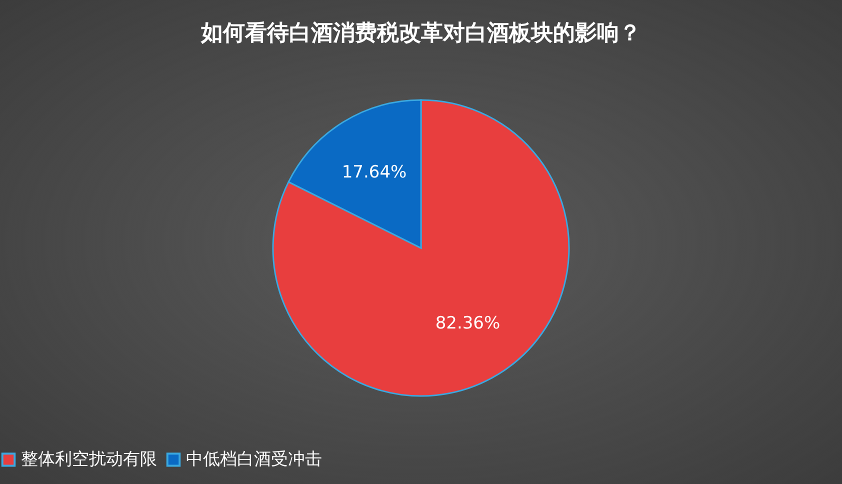  What do you see at coordinates (374, 172) in the screenshot?
I see `data-label: 17.64%` at bounding box center [374, 172].